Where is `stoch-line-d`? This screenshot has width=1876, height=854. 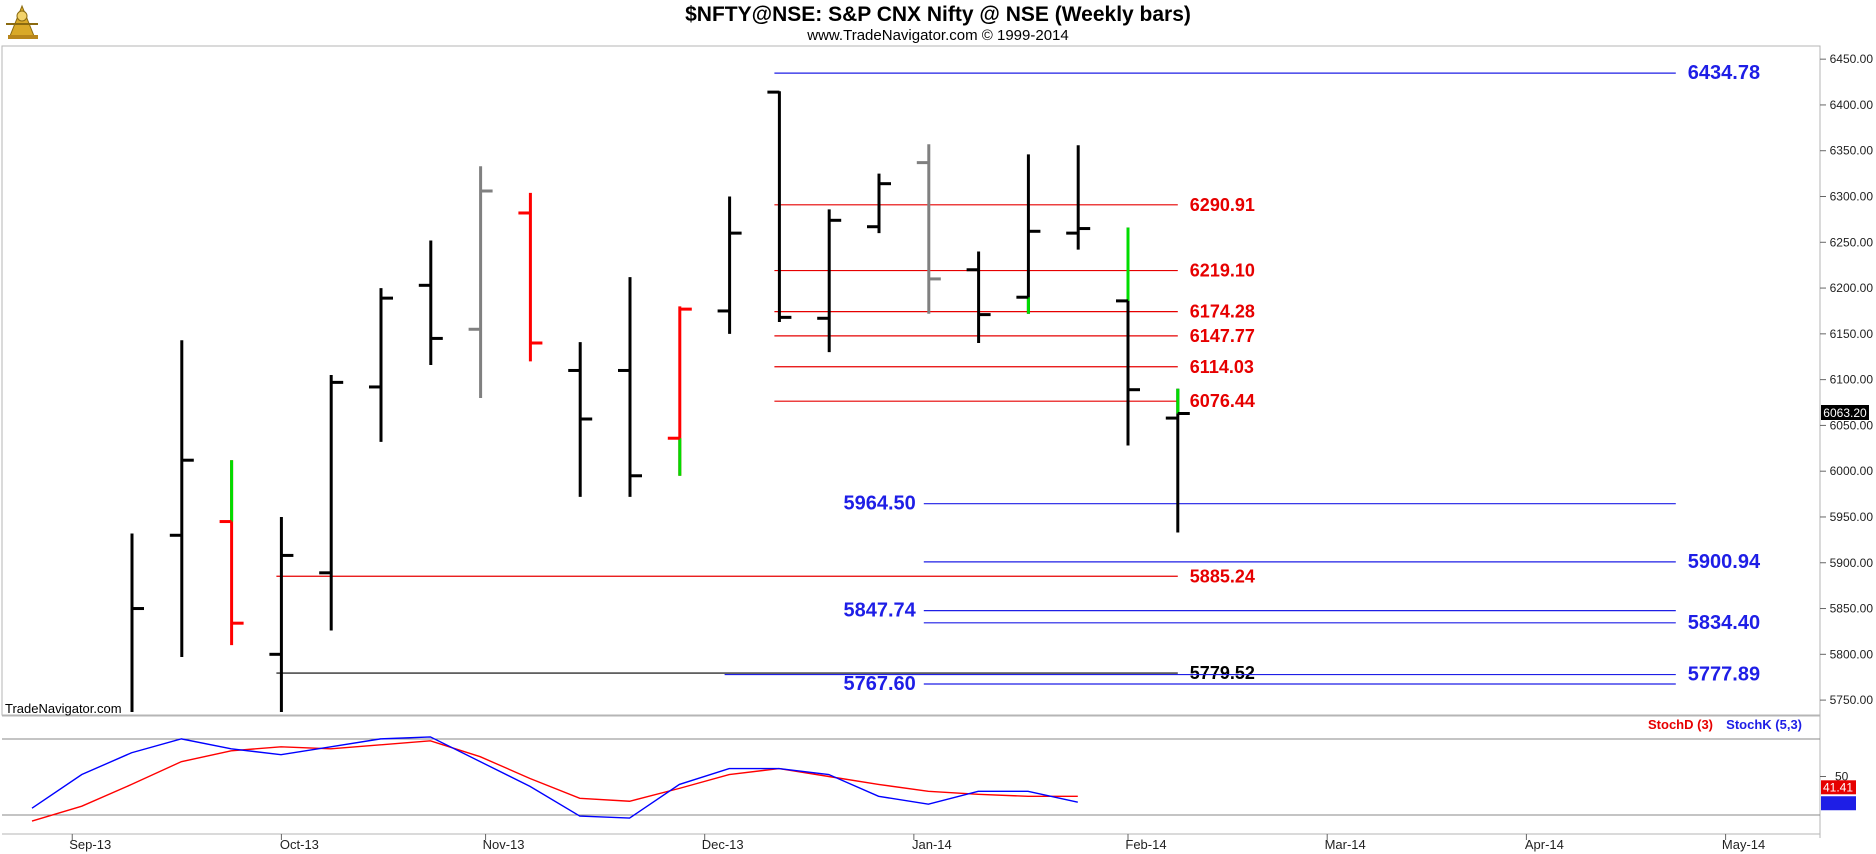 stoch-line-d is located at coordinates (554, 781).